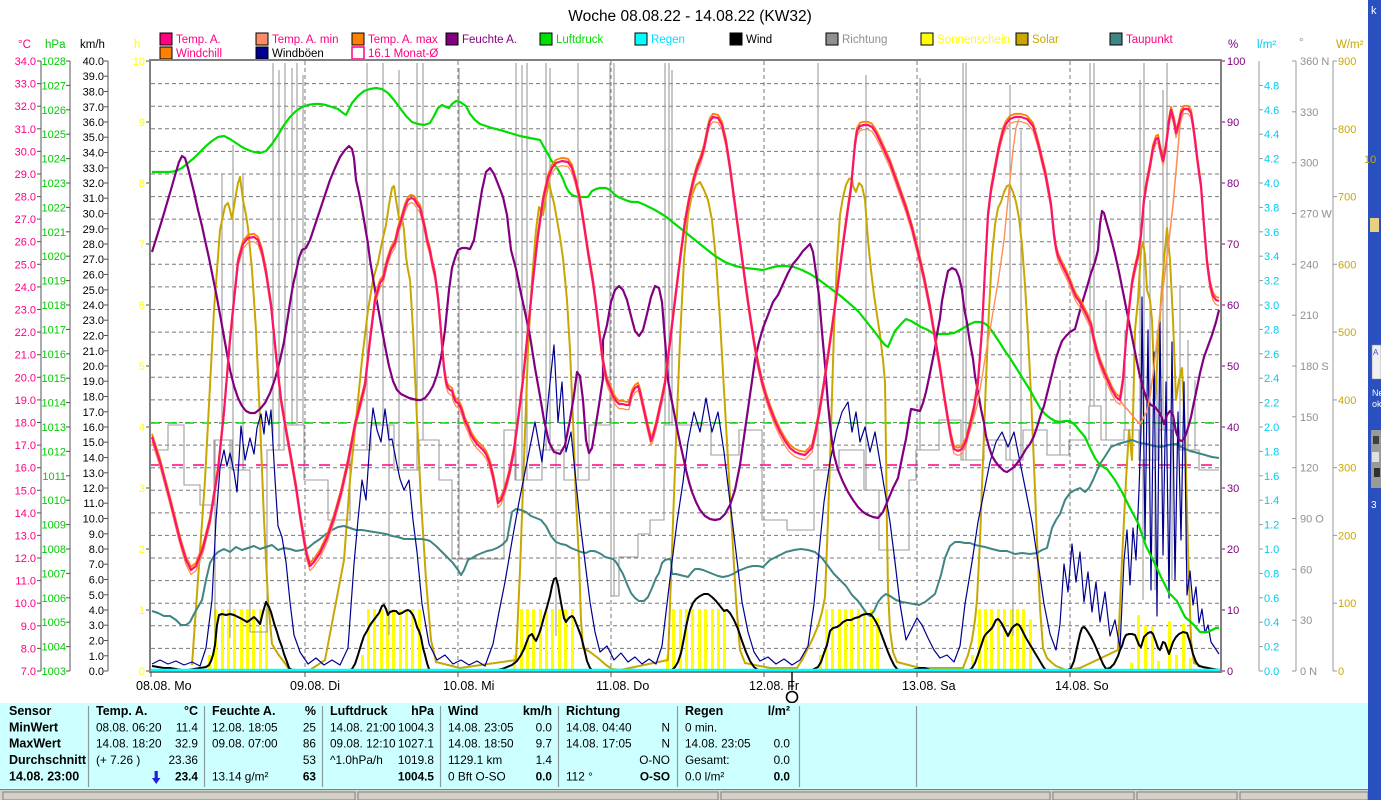 The image size is (1381, 800). What do you see at coordinates (1271, 550) in the screenshot?
I see `svg-text: 1.0` at bounding box center [1271, 550].